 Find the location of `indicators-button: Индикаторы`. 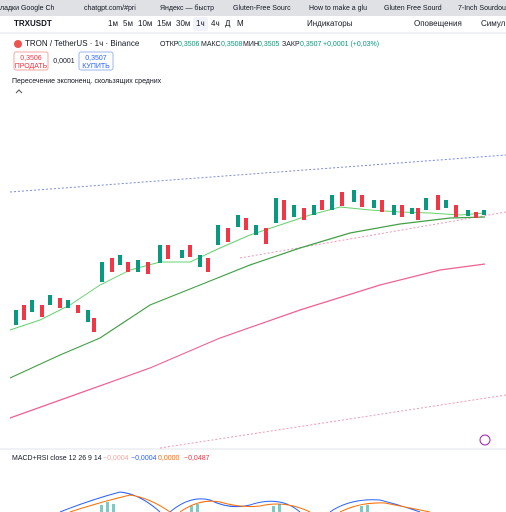

indicators-button: Индикаторы is located at coordinates (330, 23).